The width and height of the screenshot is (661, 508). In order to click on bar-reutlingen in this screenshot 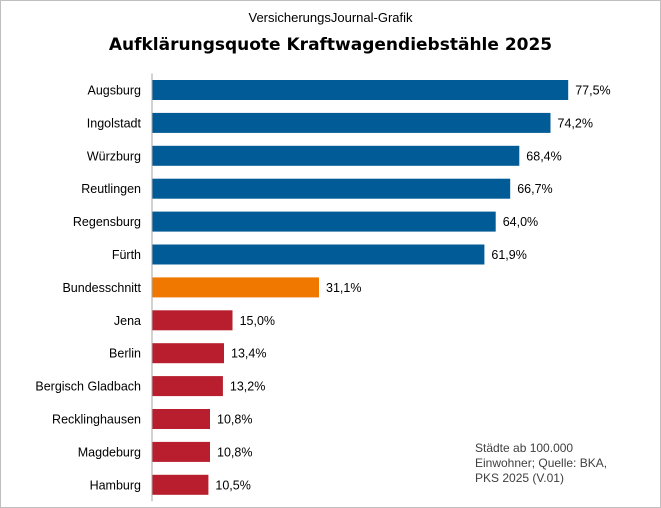, I will do `click(331, 188)`.